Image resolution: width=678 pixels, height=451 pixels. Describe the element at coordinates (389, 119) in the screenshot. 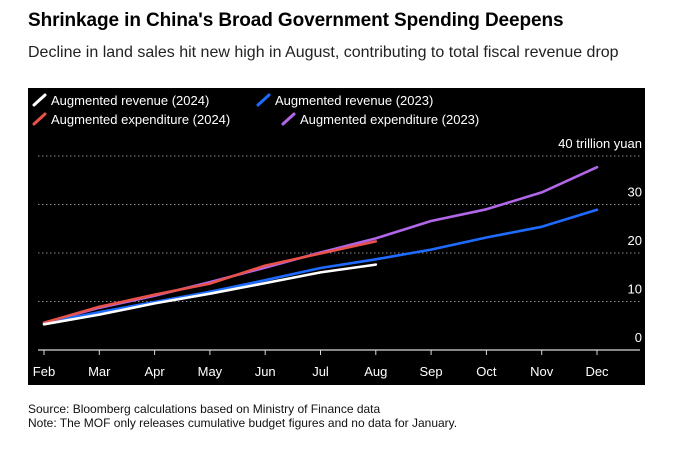

I see `legend-label: Augmented expenditure (2023)` at that location.